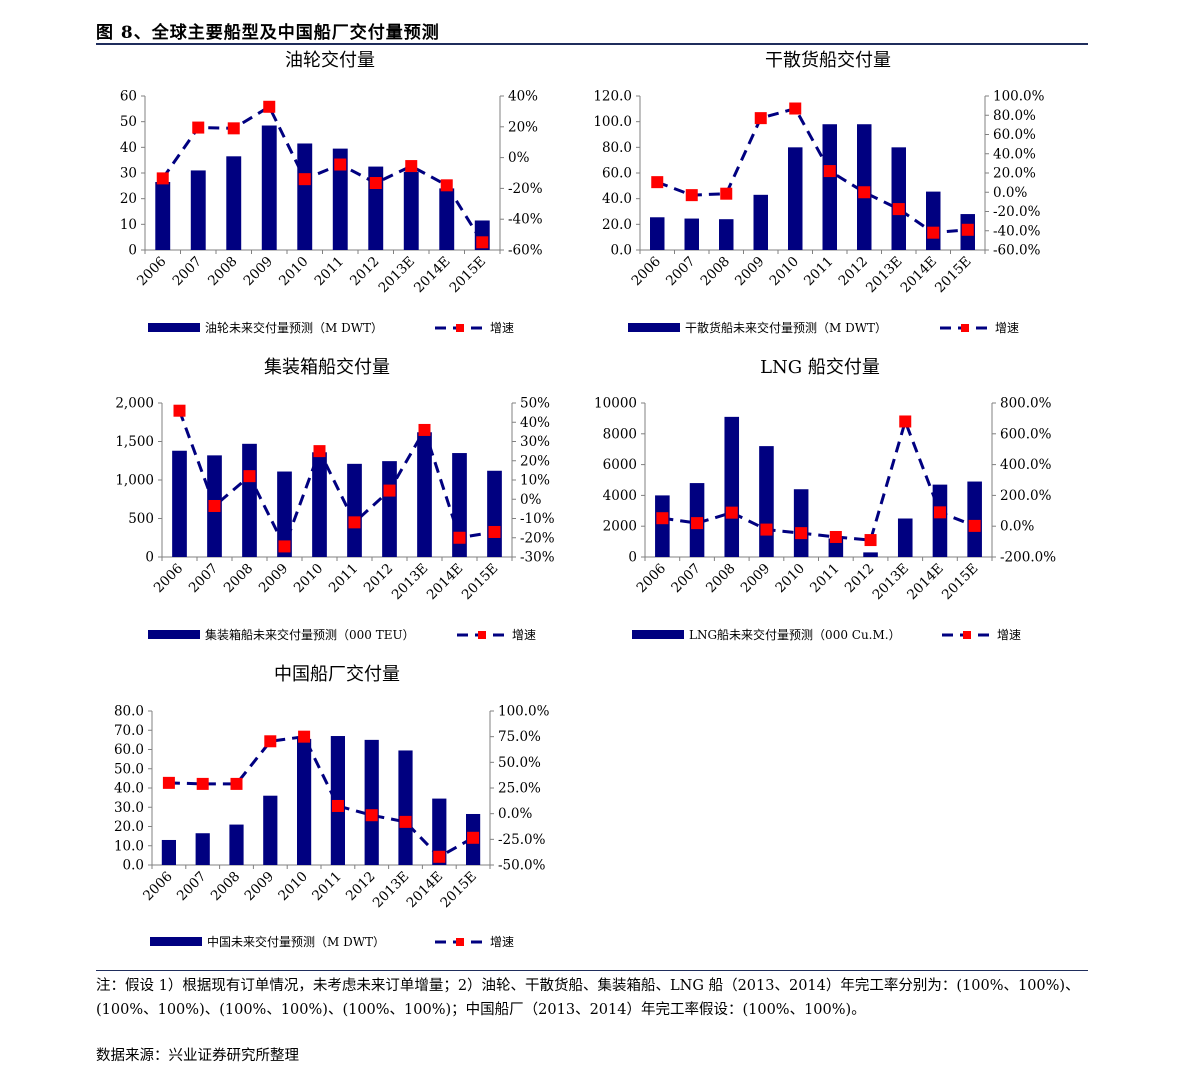 The width and height of the screenshot is (1191, 1084). I want to click on left-tick-label: 40, so click(128, 148).